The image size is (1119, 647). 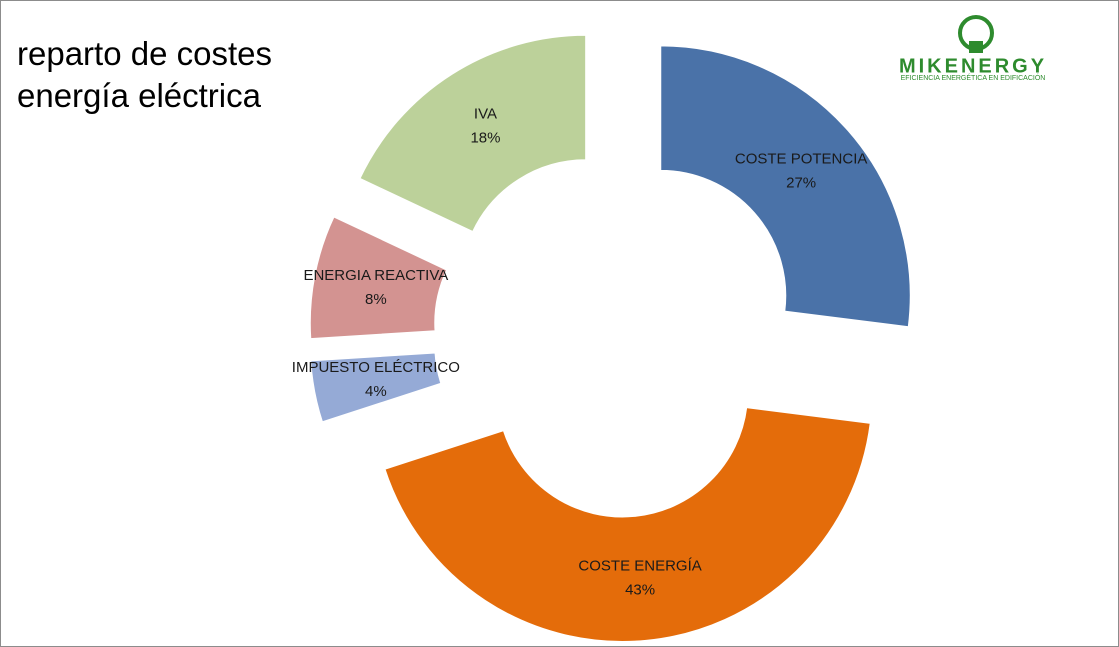 What do you see at coordinates (801, 159) in the screenshot?
I see `slice-label: COSTE POTENCIA` at bounding box center [801, 159].